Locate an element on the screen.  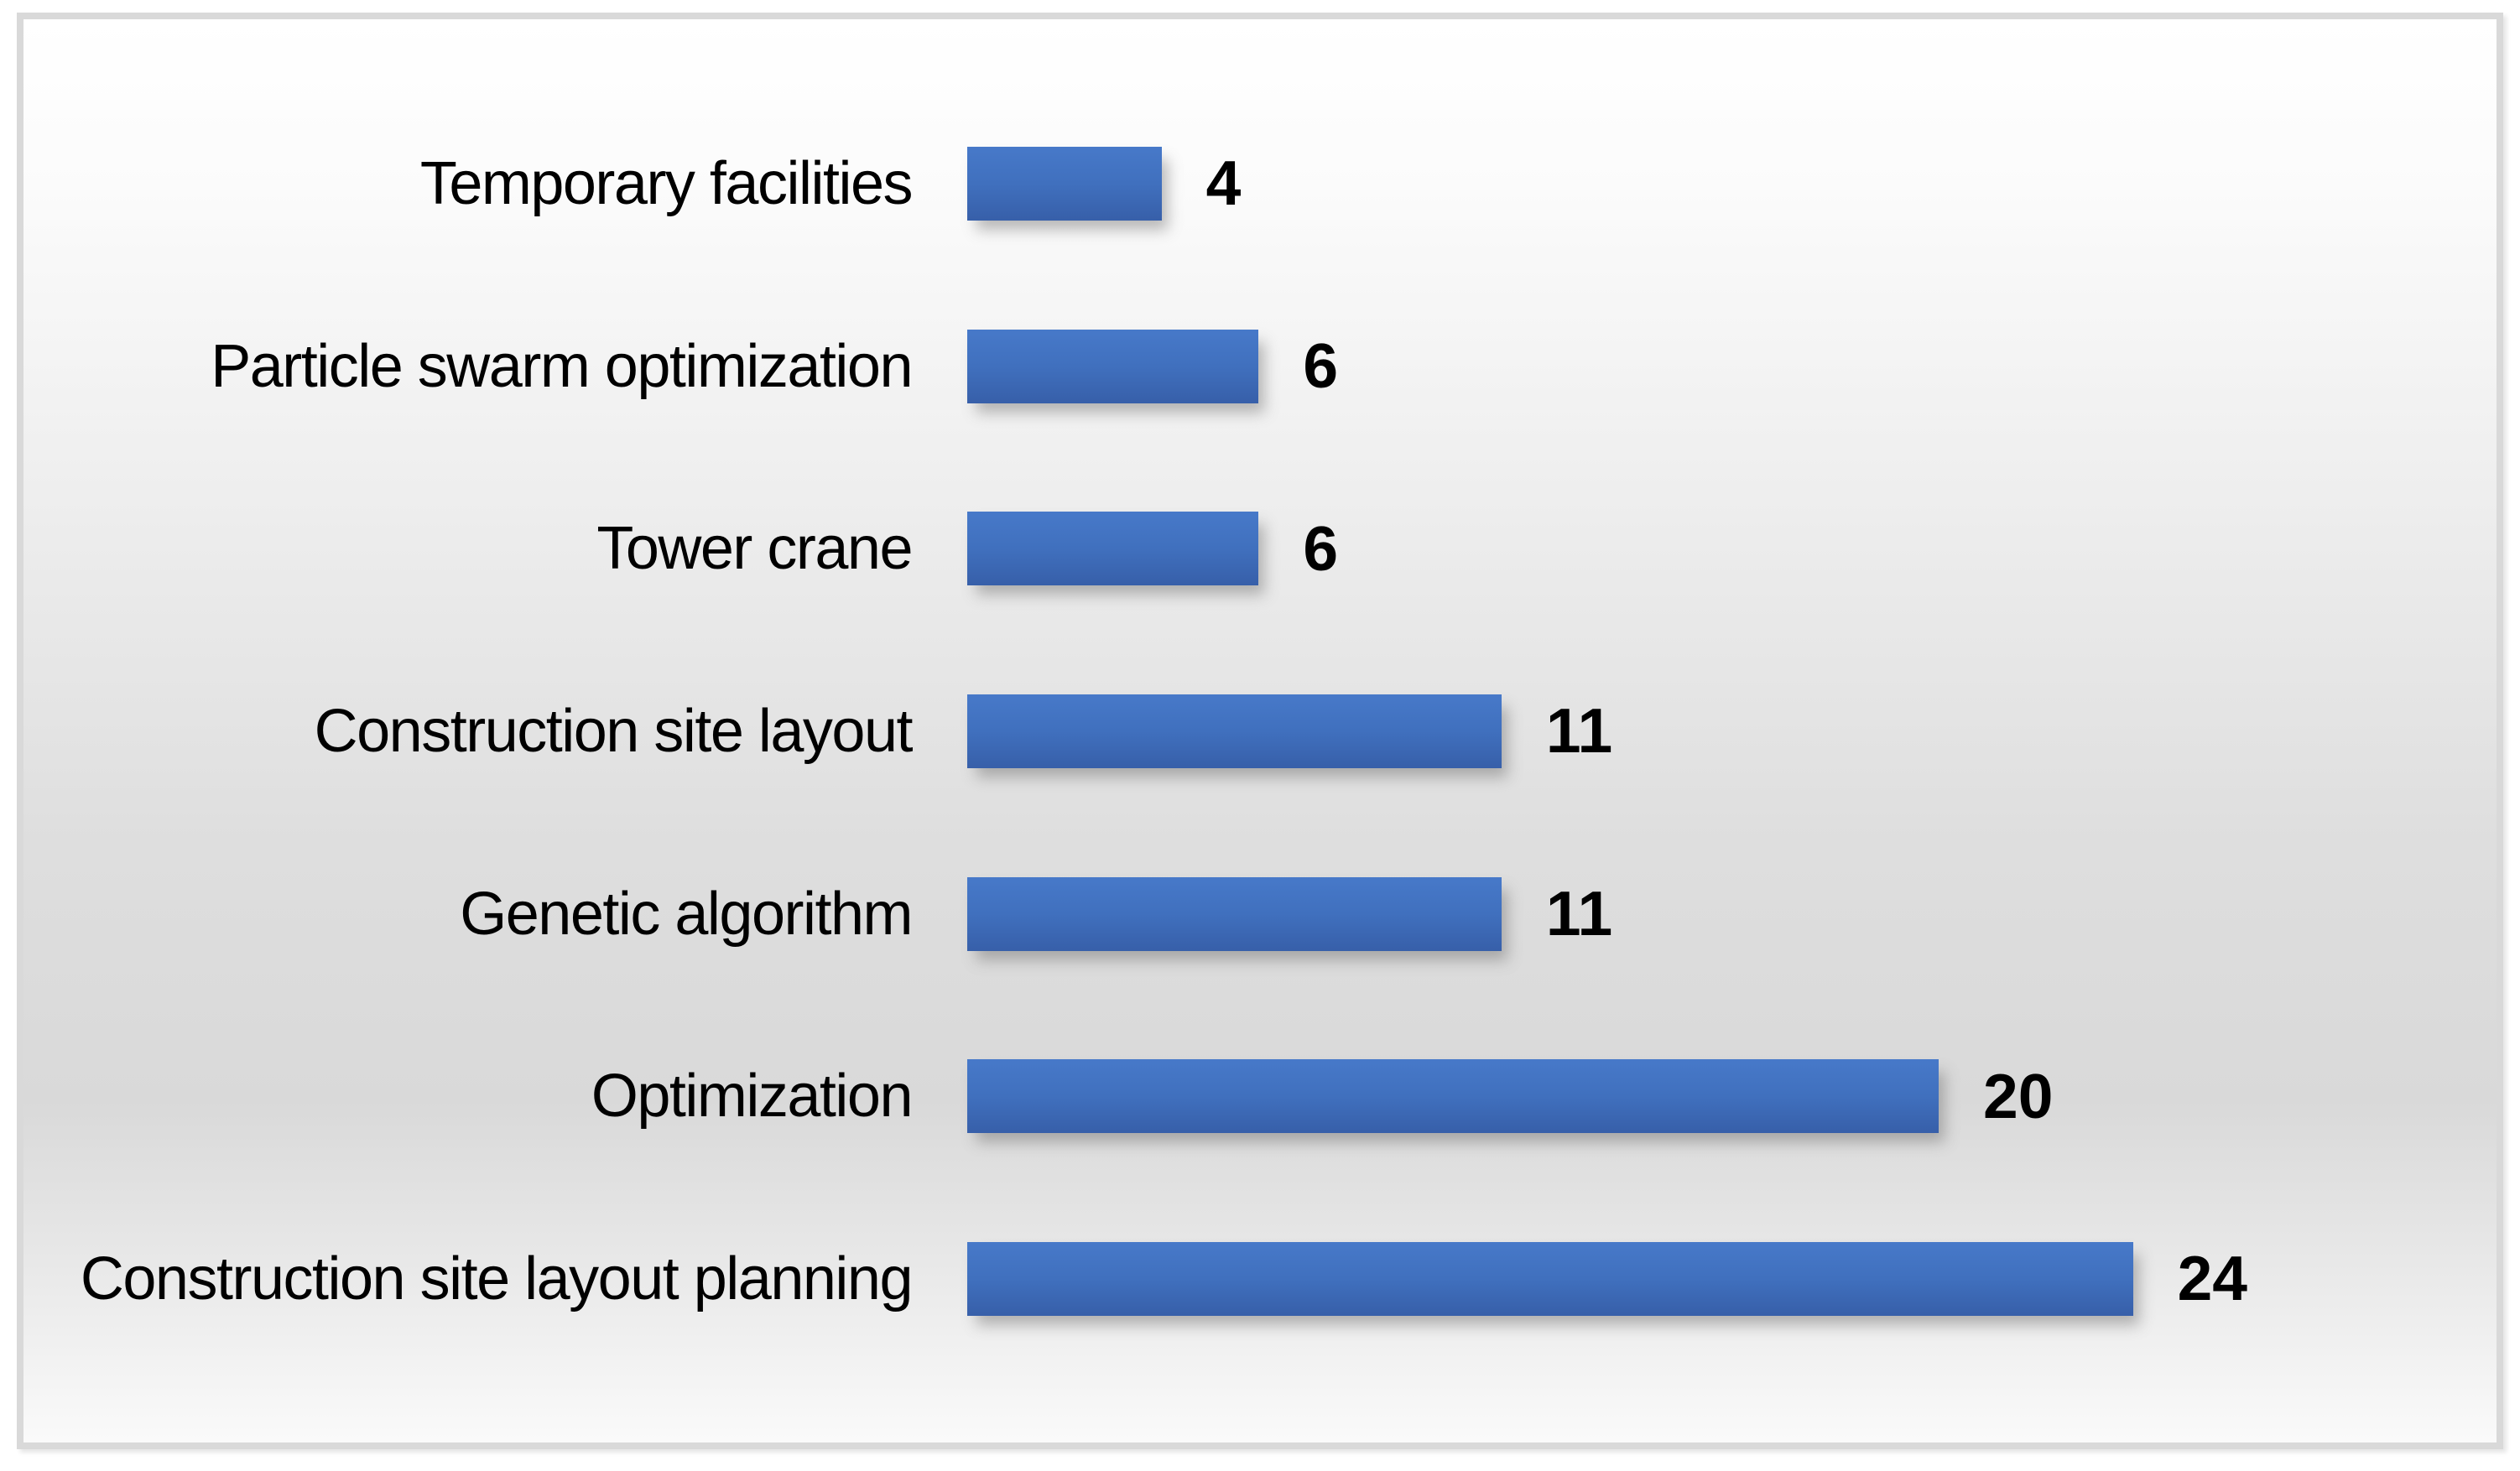
category-label: Genetic algorithm is located at coordinates (686, 914).